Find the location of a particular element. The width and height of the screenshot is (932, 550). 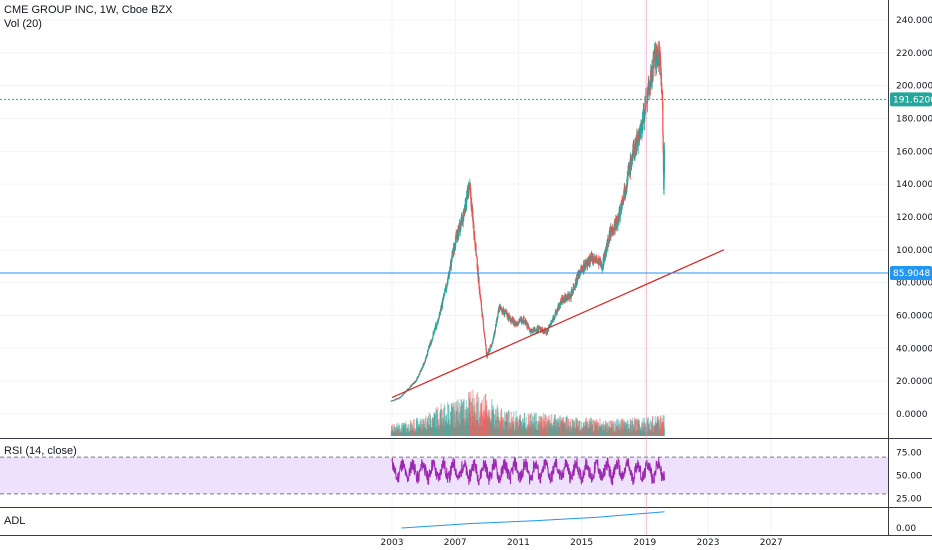

rsi-legend: RSI (14, close) is located at coordinates (40, 451).